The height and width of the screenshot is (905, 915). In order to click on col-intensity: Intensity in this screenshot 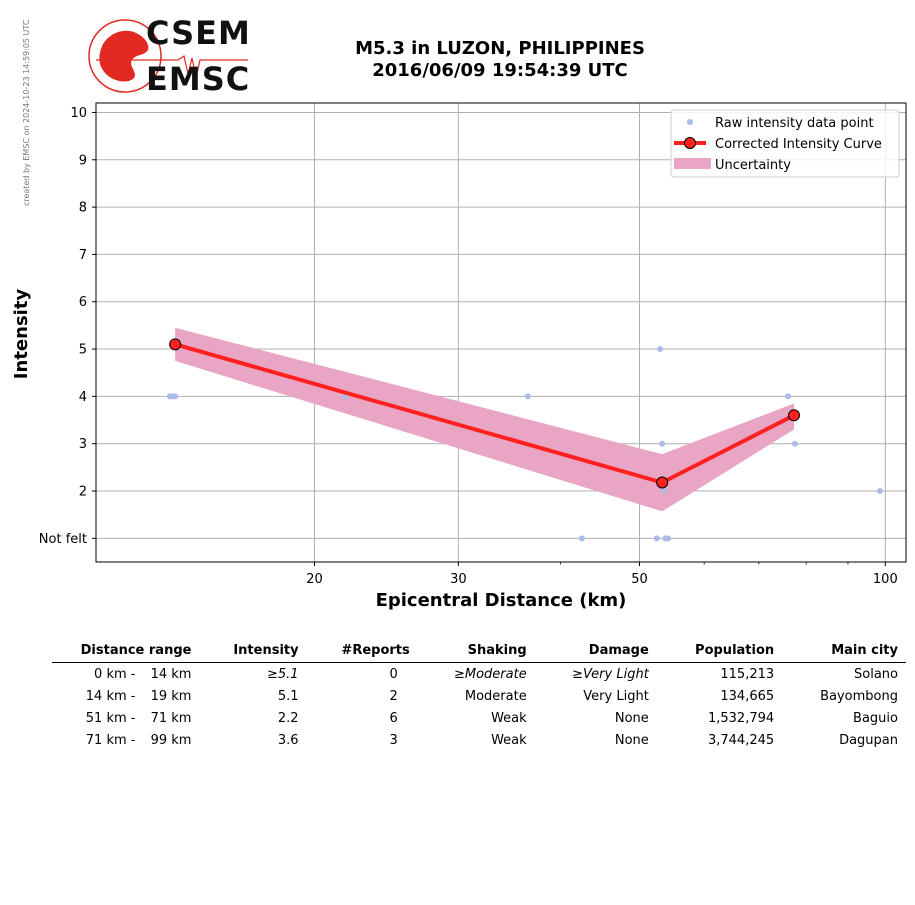, I will do `click(253, 651)`.